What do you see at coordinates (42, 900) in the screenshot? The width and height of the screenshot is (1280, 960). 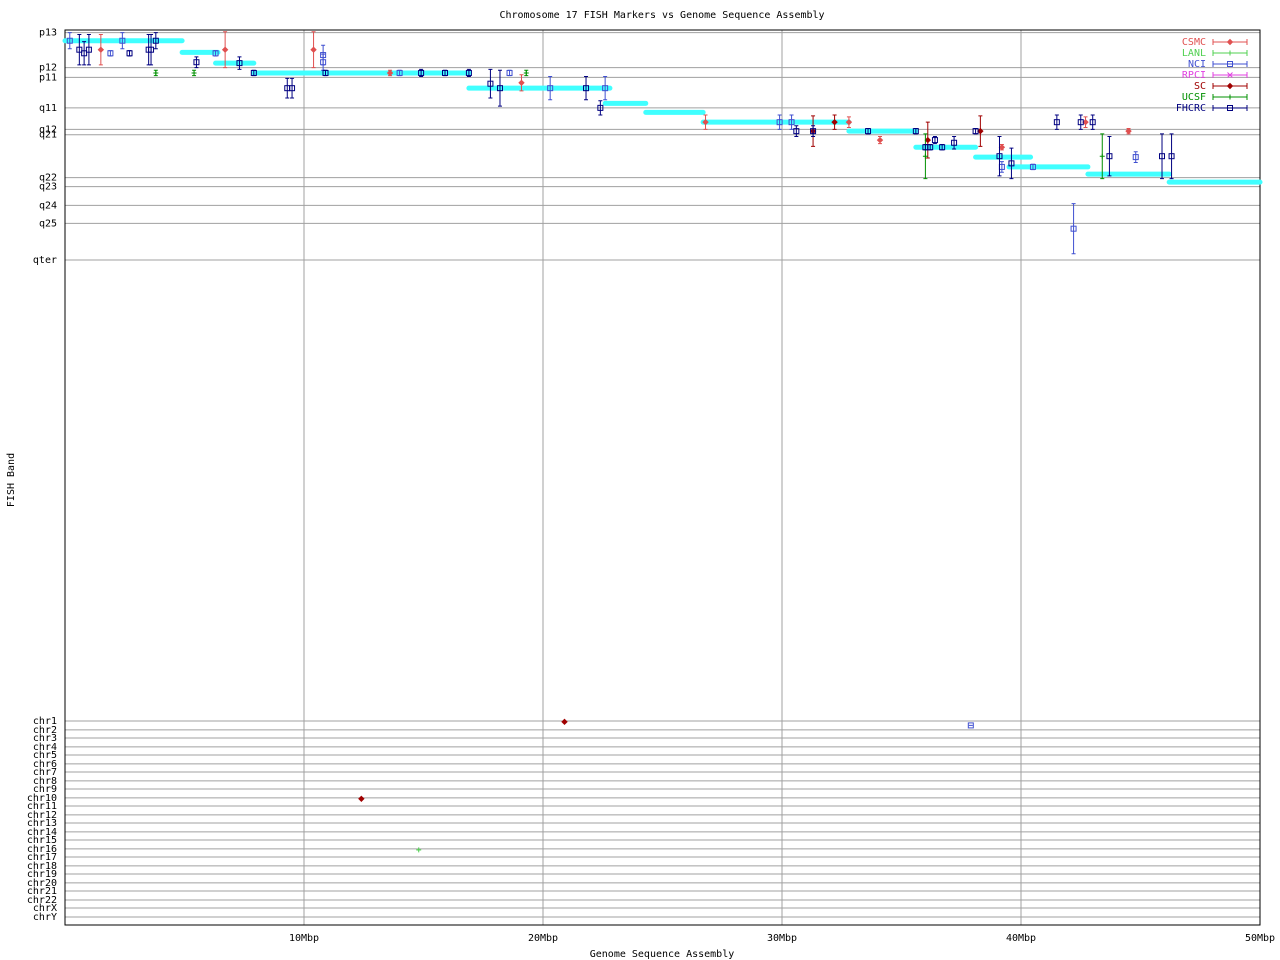 I see `y-tick-label: chr22` at bounding box center [42, 900].